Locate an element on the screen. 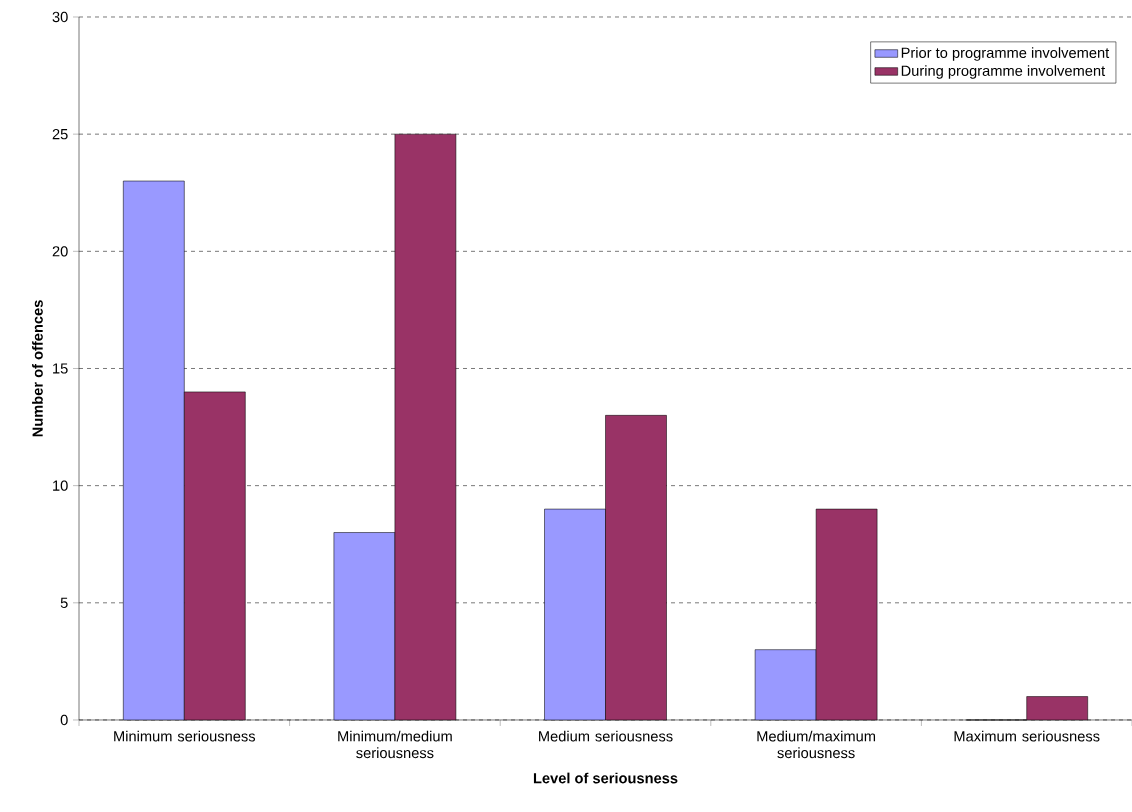 Image resolution: width=1132 pixels, height=812 pixels. x-tick-label: Minimum/medium seriousness is located at coordinates (395, 744).